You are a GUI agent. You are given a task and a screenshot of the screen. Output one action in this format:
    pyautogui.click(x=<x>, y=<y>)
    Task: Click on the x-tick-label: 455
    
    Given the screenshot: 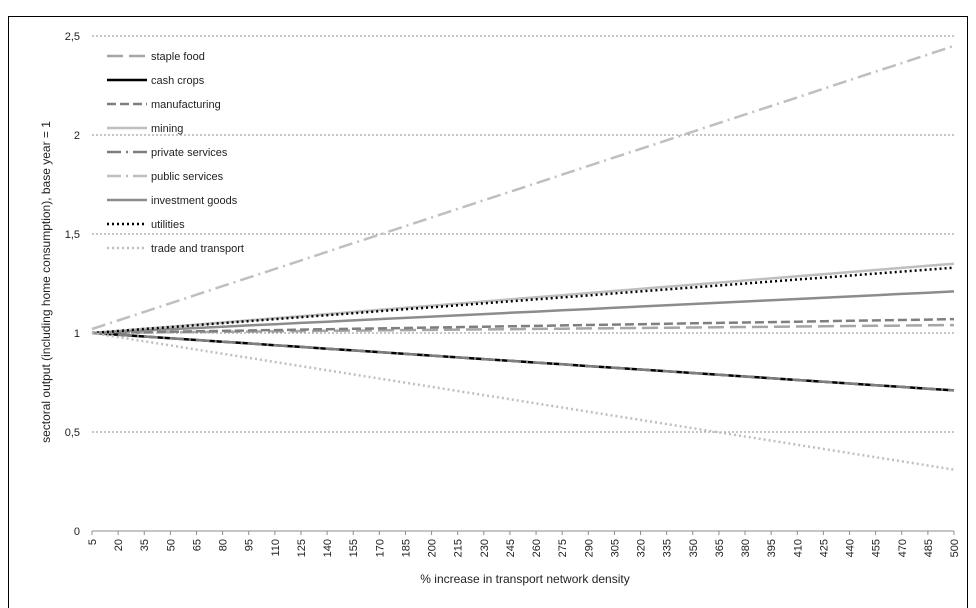 What is the action you would take?
    pyautogui.click(x=877, y=548)
    